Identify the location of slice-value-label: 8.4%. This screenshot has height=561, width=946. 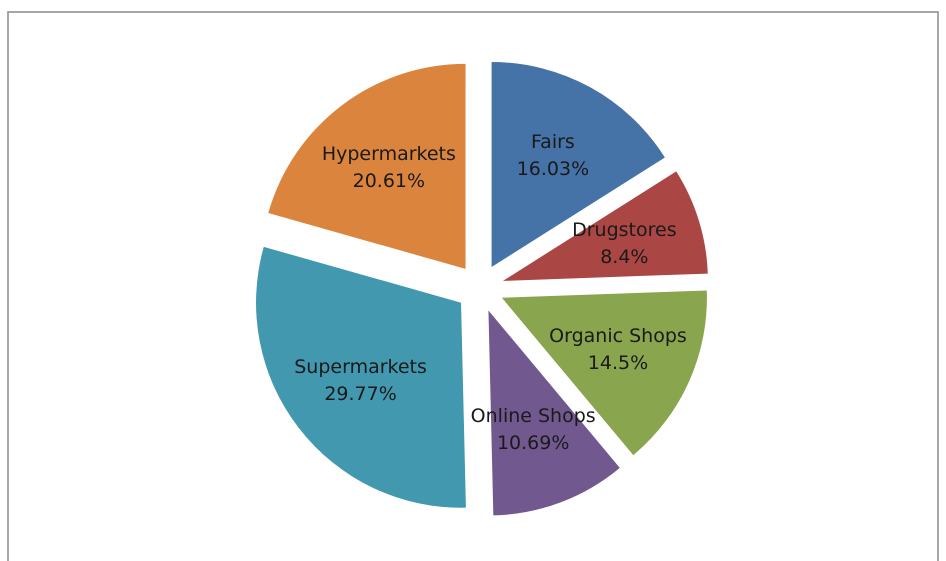
(624, 257).